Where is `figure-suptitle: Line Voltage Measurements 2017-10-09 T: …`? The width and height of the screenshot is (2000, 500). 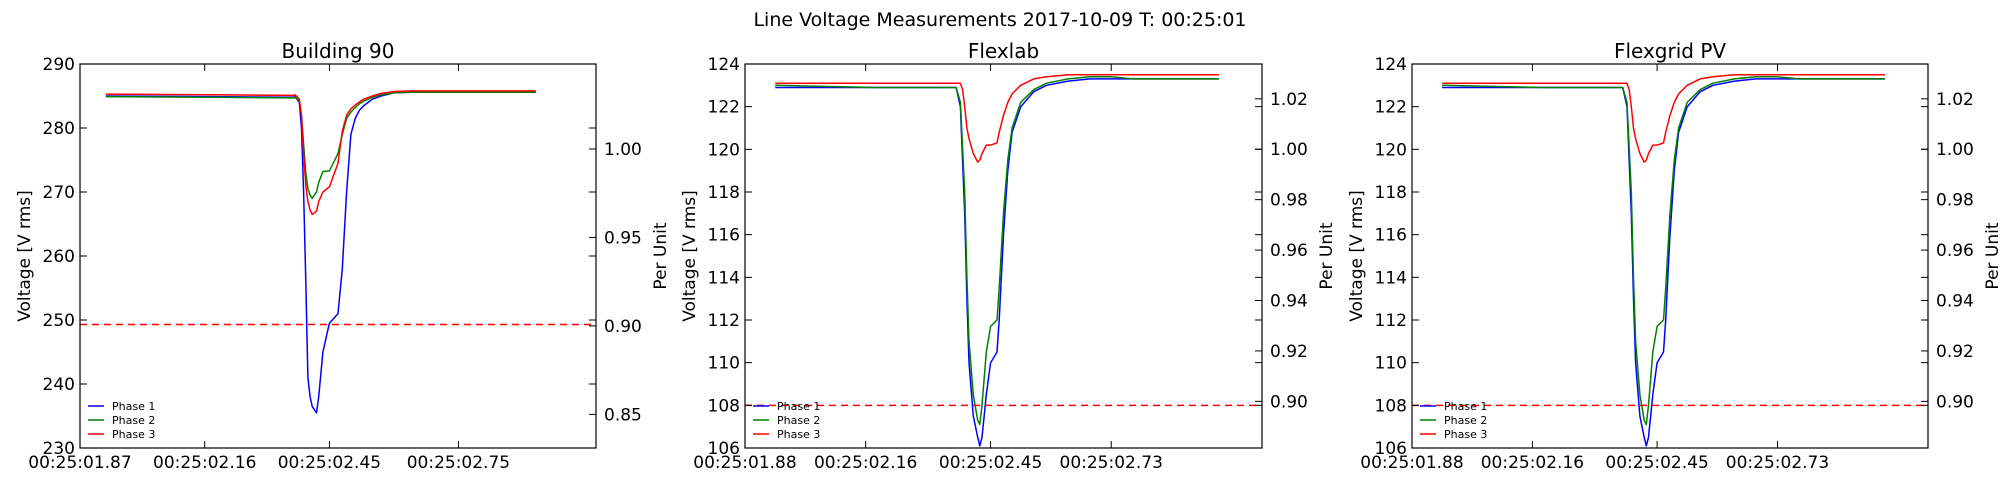 figure-suptitle: Line Voltage Measurements 2017-10-09 T: … is located at coordinates (999, 20).